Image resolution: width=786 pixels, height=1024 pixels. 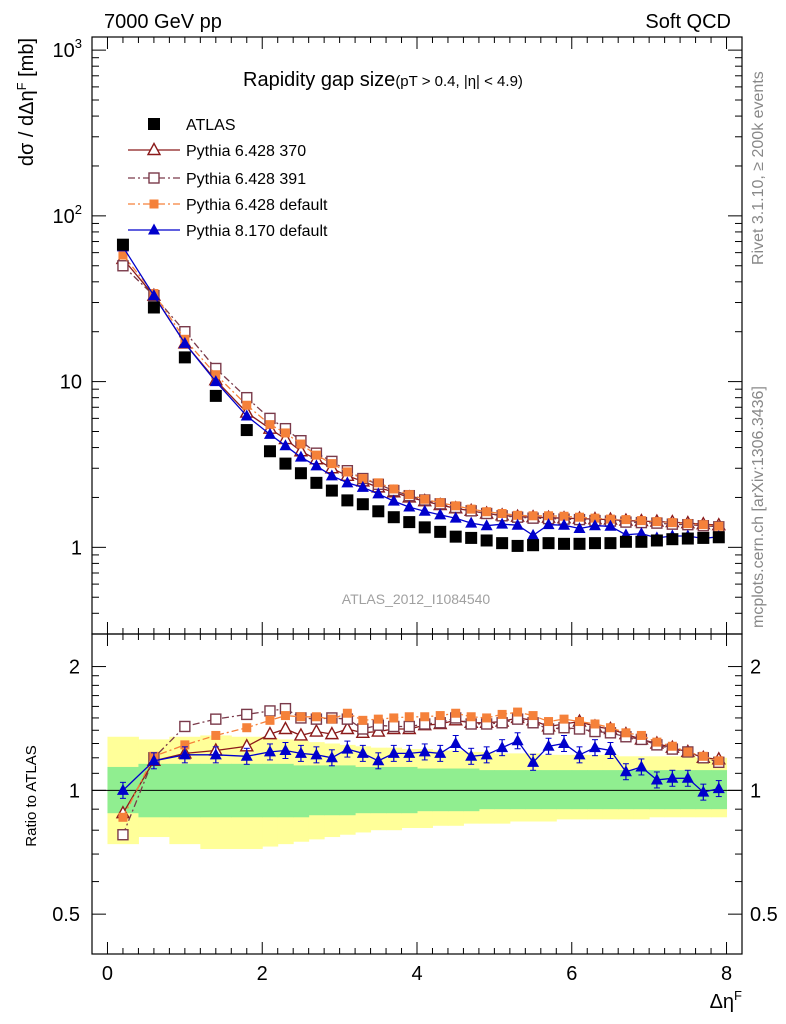 I want to click on header-left: 7000 GeV pp, so click(x=163, y=22).